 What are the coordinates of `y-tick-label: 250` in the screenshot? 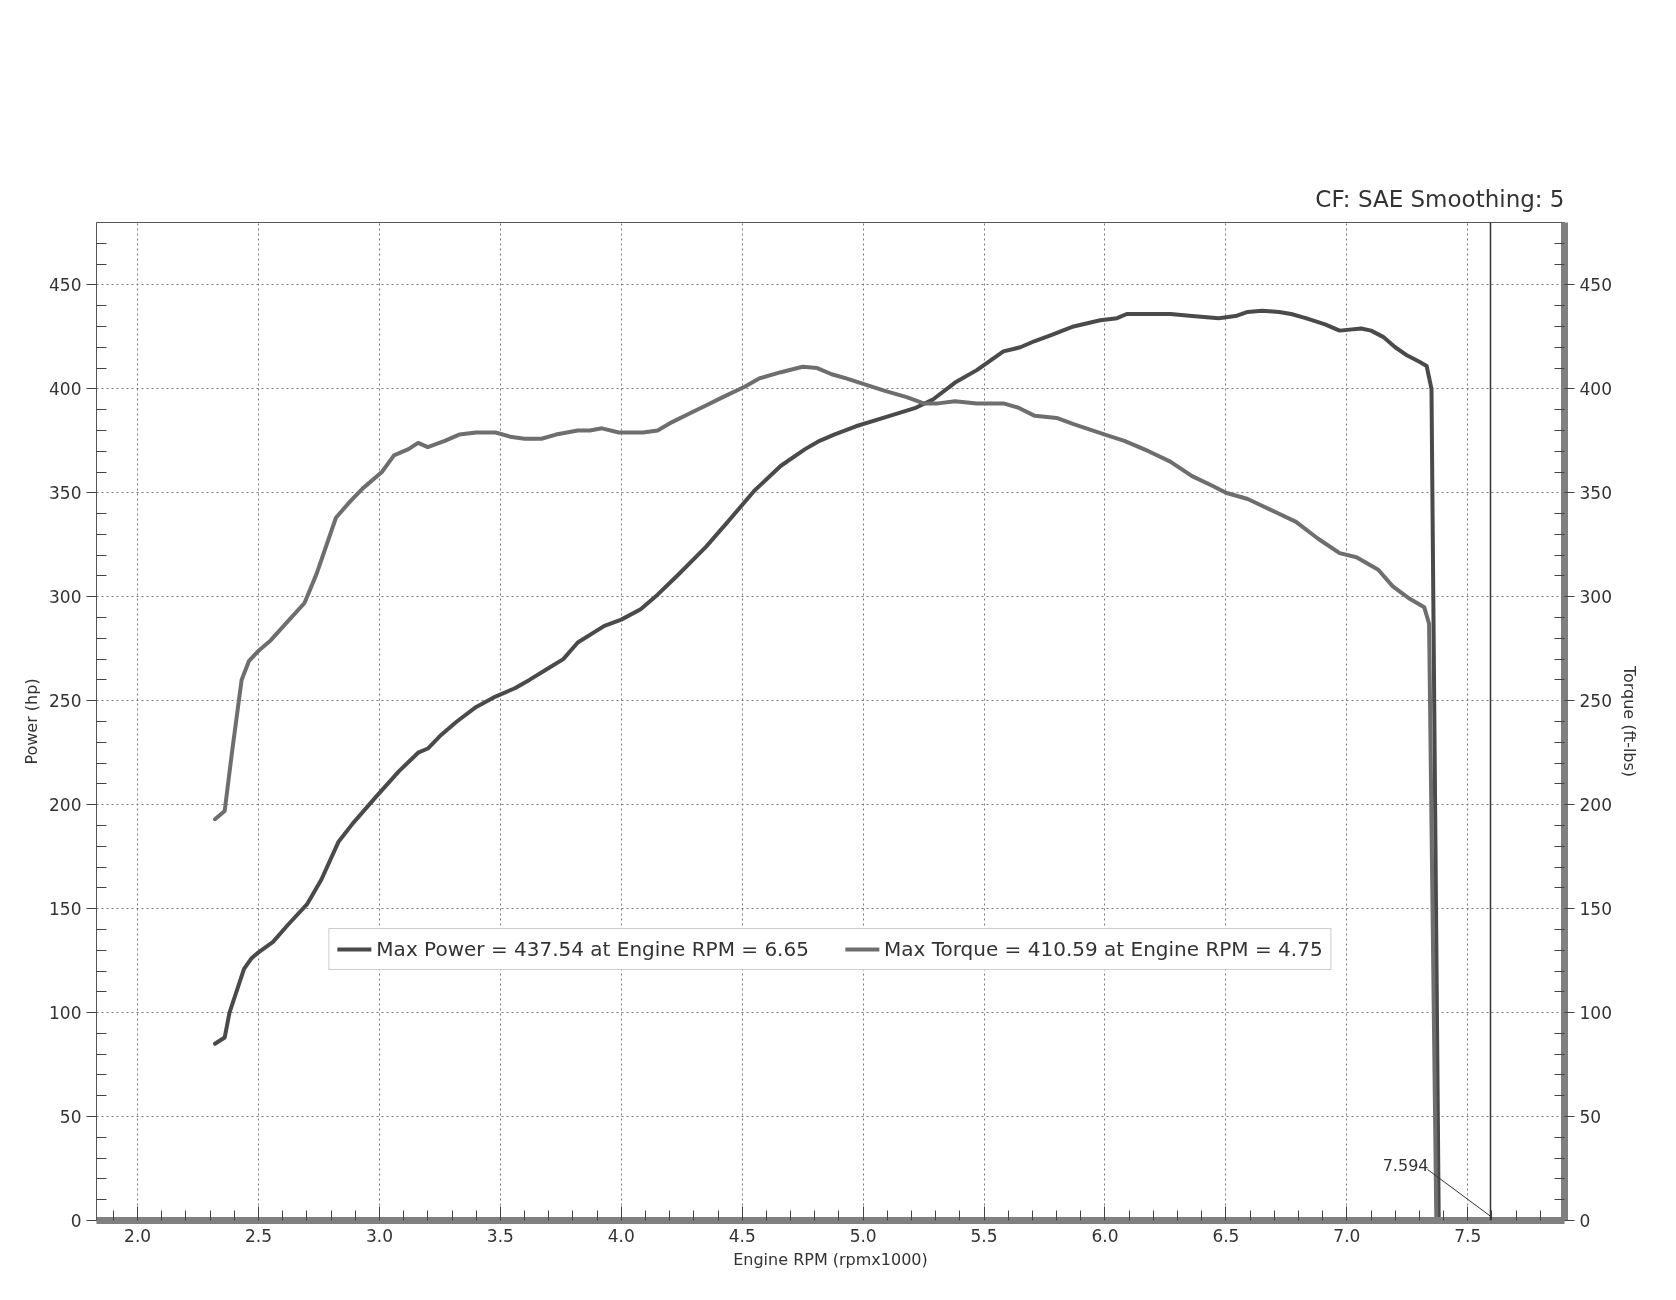 It's located at (65, 701).